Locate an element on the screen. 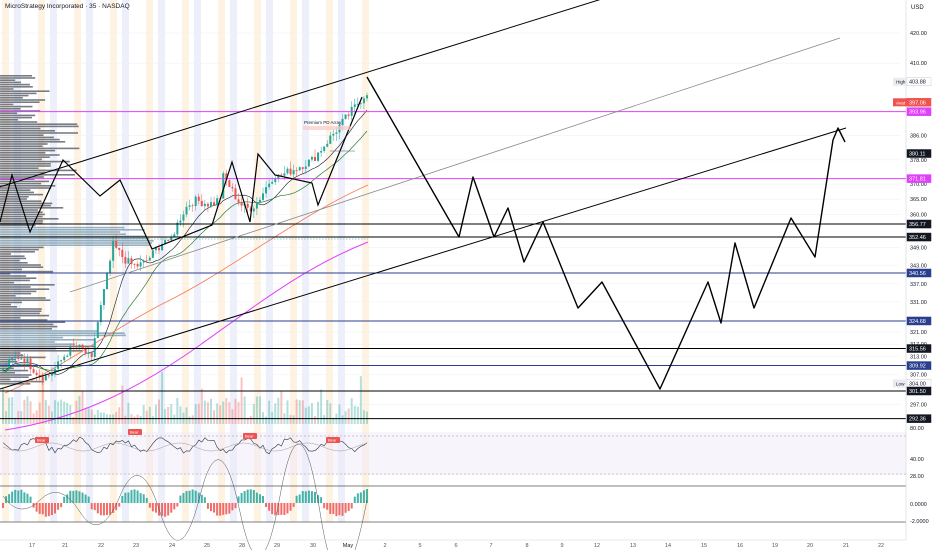  price-label: 371.81 is located at coordinates (917, 180).